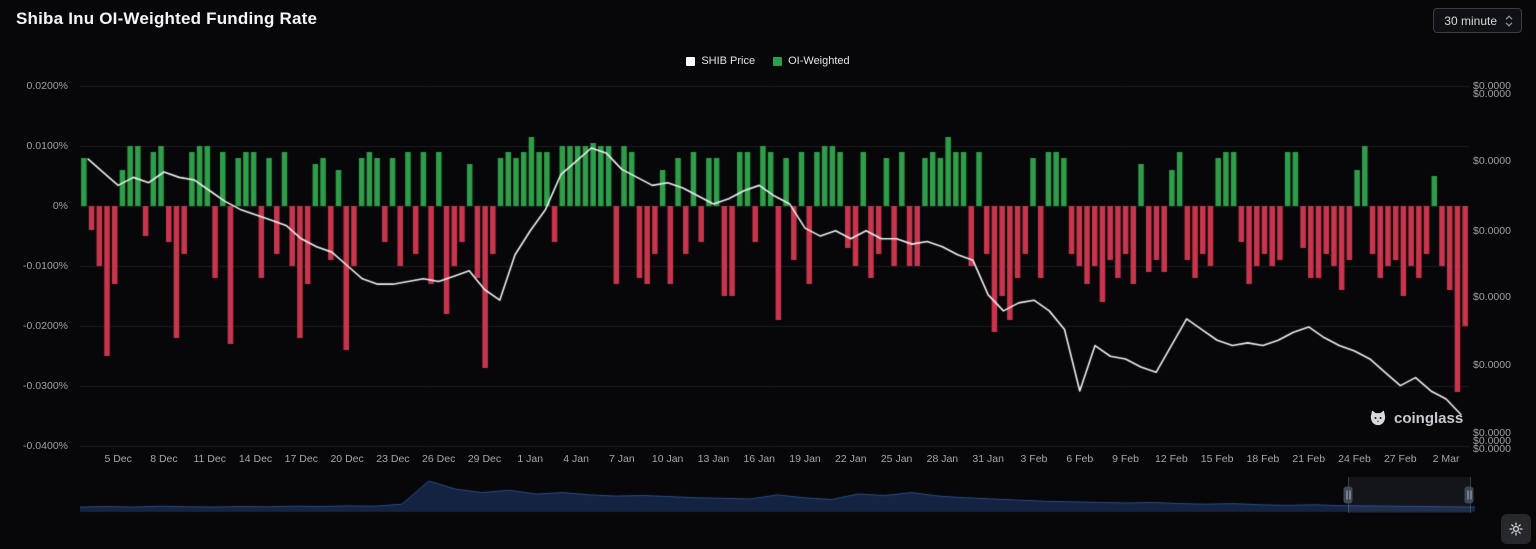  What do you see at coordinates (622, 459) in the screenshot?
I see `x-axis-label: 7 Jan` at bounding box center [622, 459].